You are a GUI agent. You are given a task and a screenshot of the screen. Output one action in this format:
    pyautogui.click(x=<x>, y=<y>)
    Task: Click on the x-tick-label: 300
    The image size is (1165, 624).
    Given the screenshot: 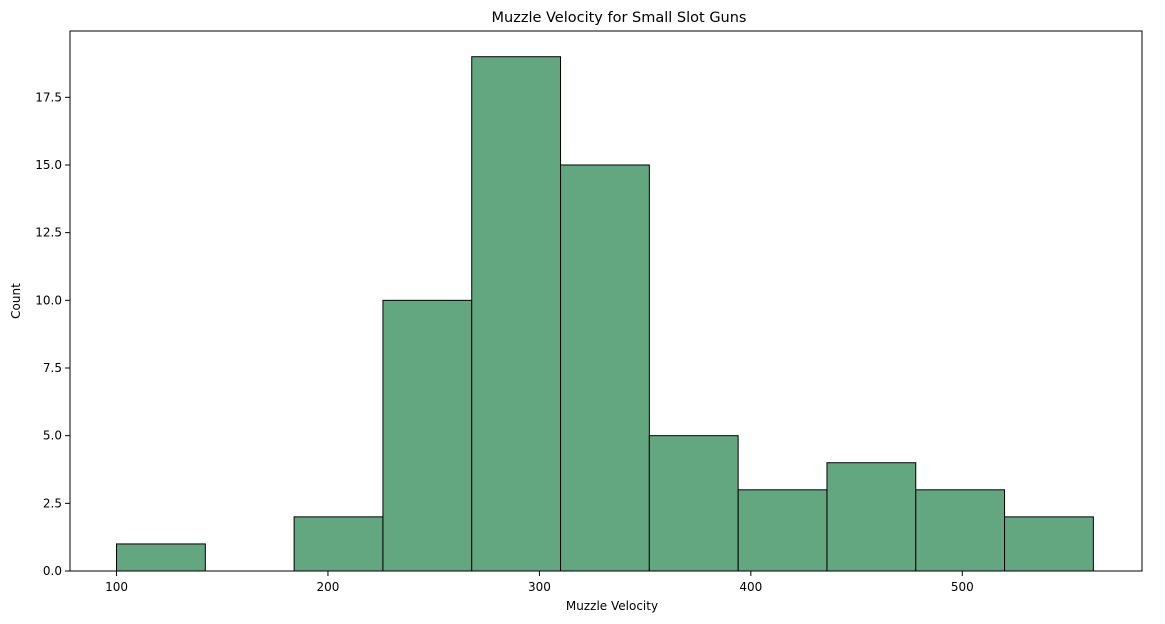 What is the action you would take?
    pyautogui.click(x=539, y=587)
    